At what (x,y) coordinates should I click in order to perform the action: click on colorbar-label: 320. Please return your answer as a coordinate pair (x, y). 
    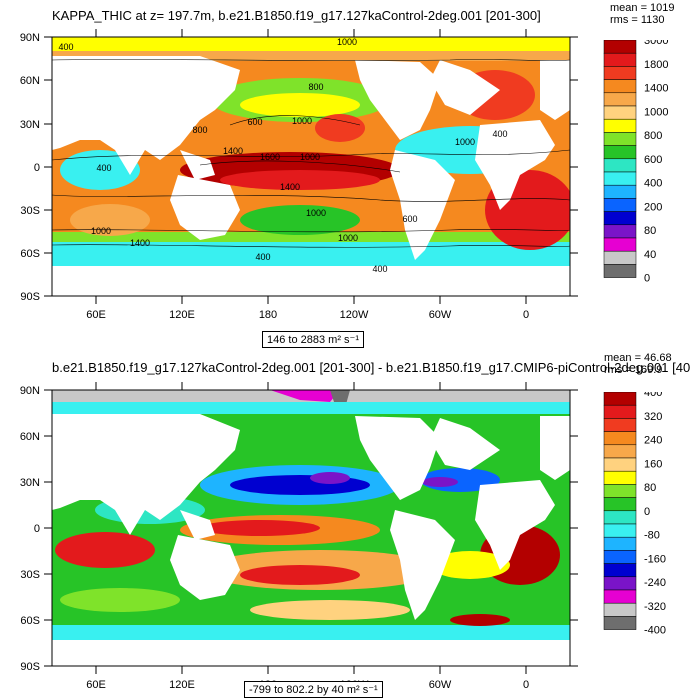
    Looking at the image, I should click on (653, 417).